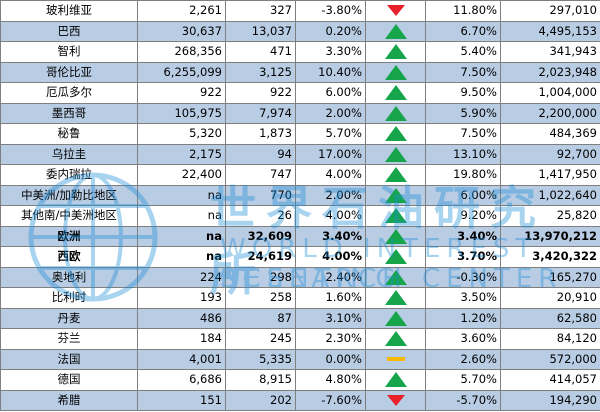 This screenshot has height=412, width=600. Describe the element at coordinates (330, 72) in the screenshot. I see `growth-pct-cell: 10.40%` at that location.